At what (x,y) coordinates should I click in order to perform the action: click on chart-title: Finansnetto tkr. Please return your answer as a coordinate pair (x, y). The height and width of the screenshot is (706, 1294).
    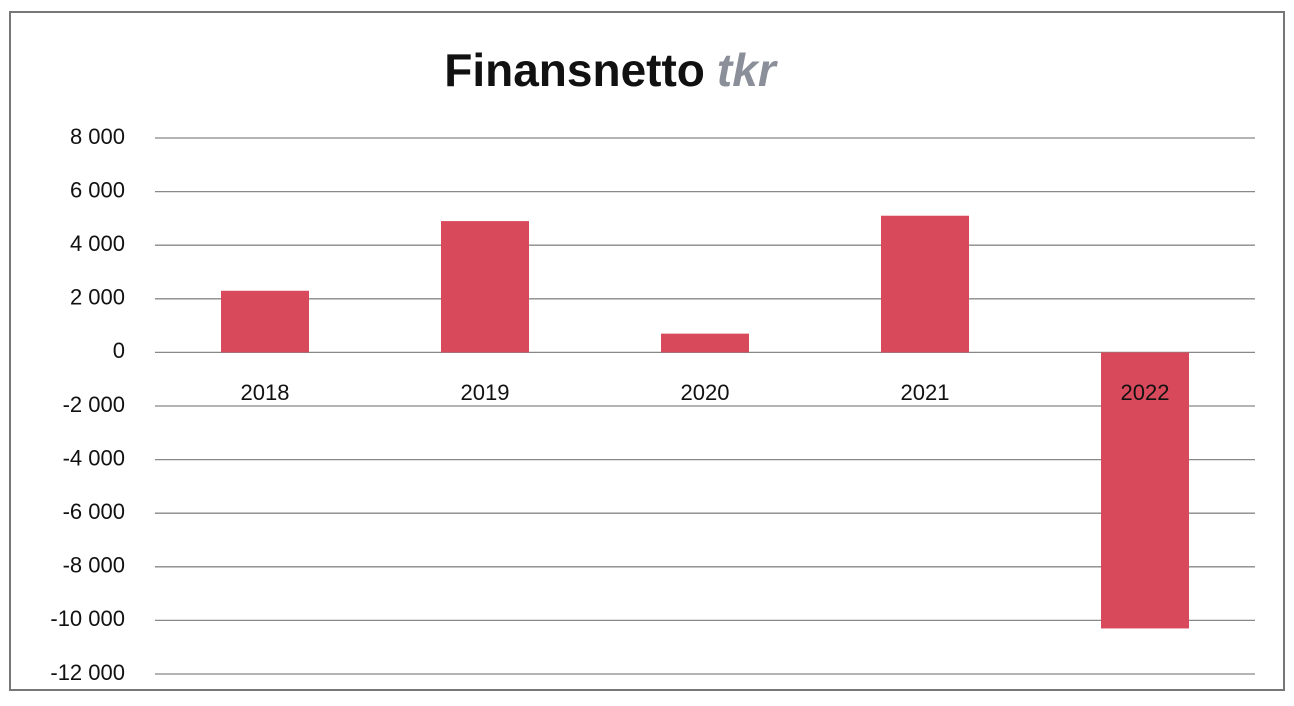
    Looking at the image, I should click on (611, 70).